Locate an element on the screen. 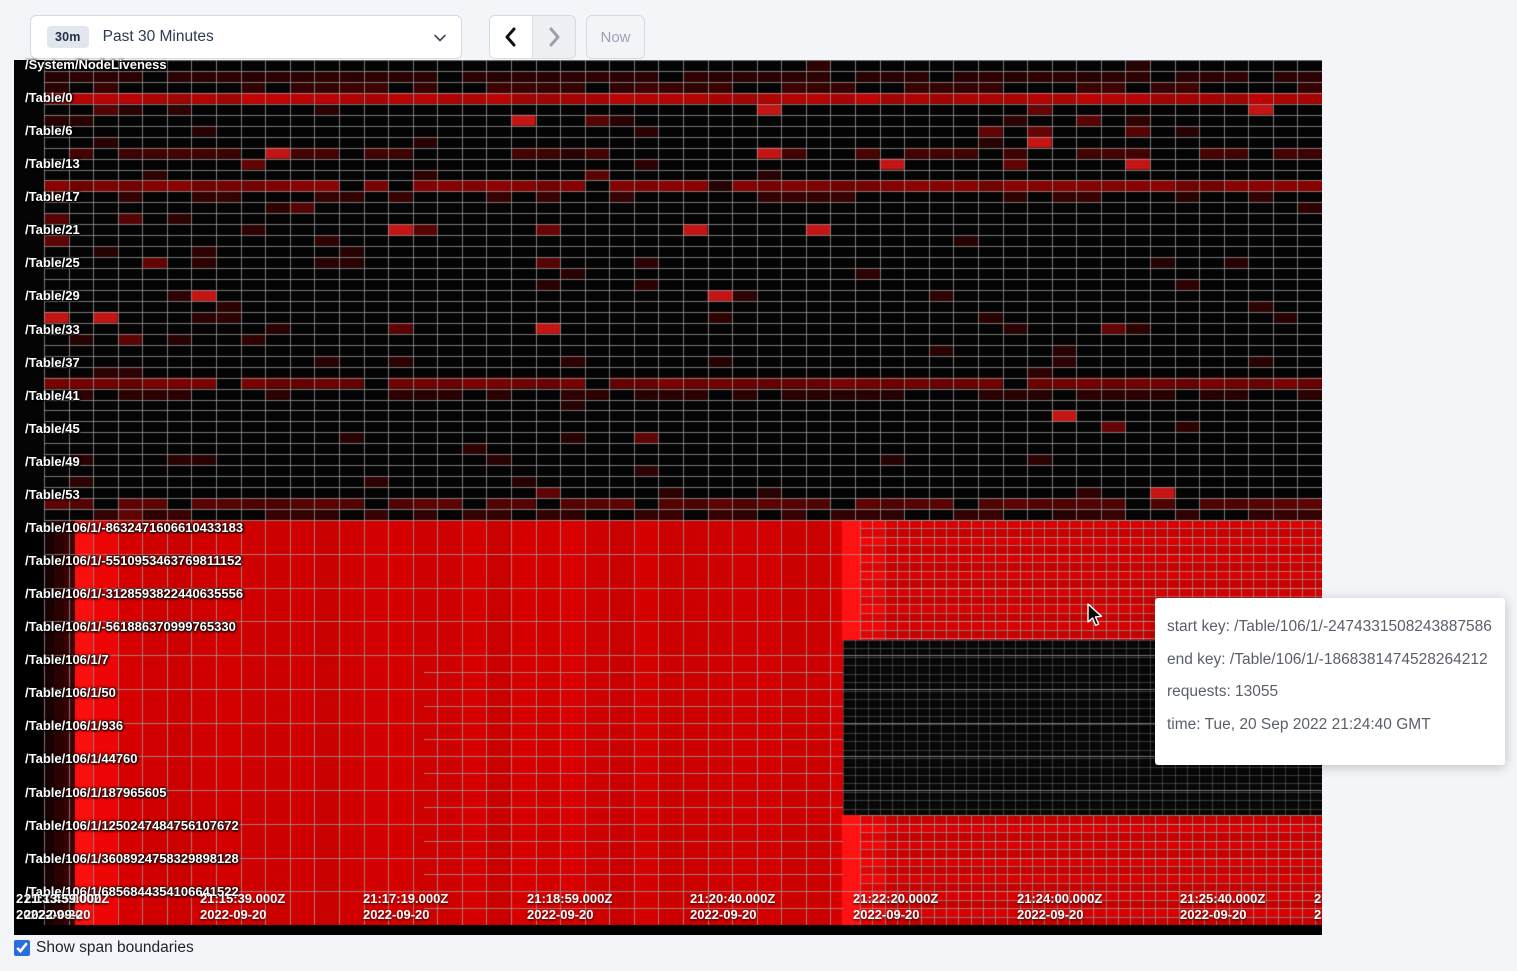  chevron-left-icon is located at coordinates (510, 37).